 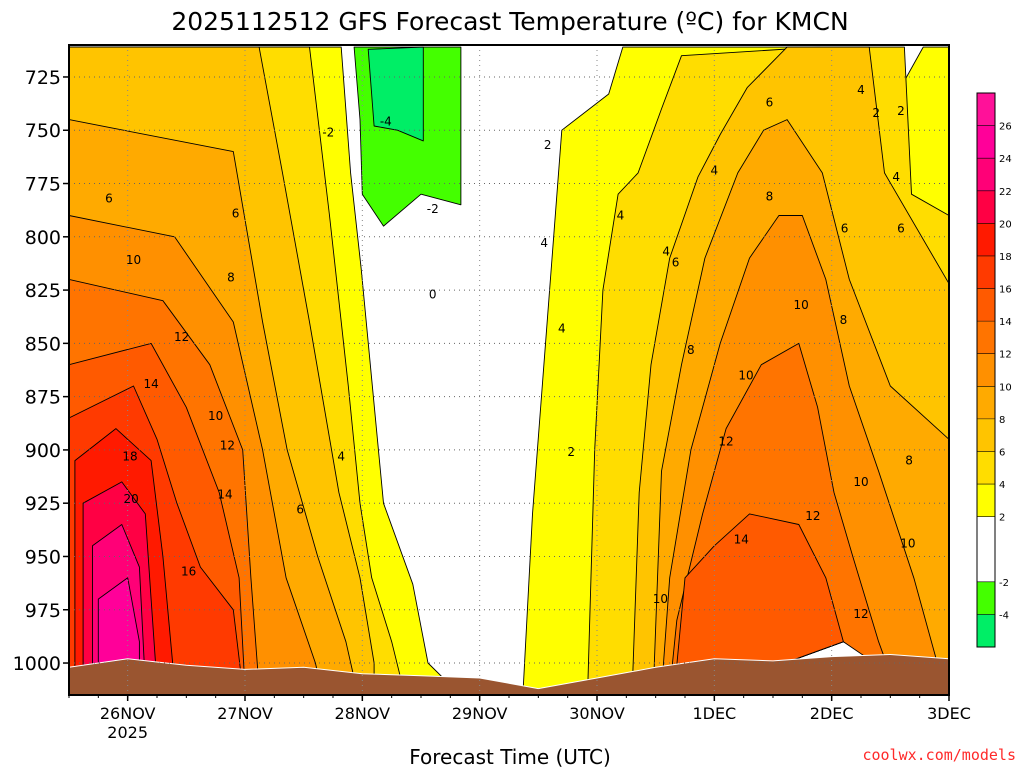 I want to click on y-tick-label: 775, so click(x=43, y=185).